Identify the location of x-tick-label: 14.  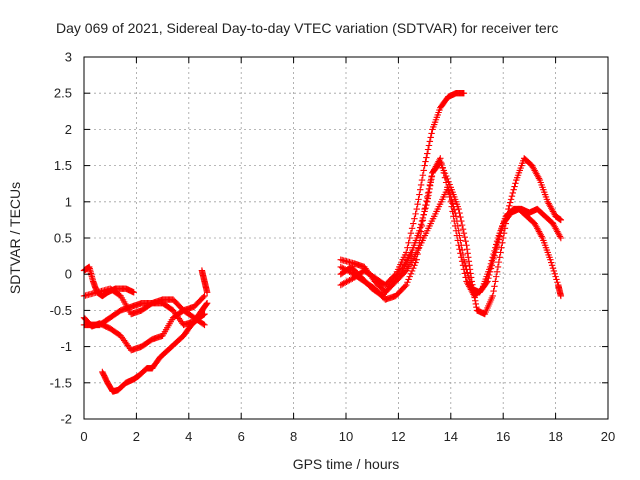
(451, 436).